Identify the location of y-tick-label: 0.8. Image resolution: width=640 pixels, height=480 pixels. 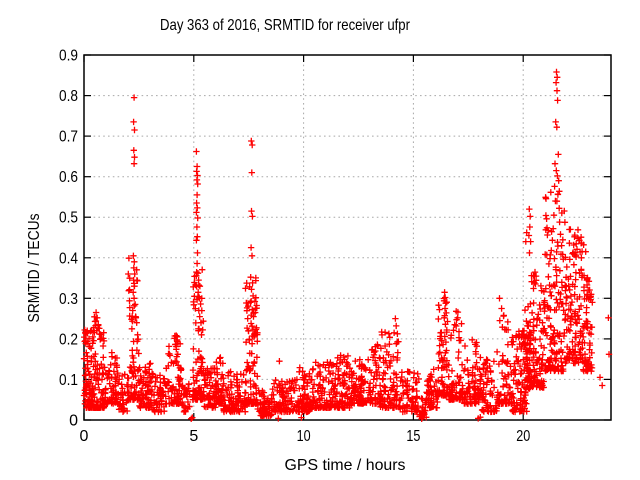
(68, 96).